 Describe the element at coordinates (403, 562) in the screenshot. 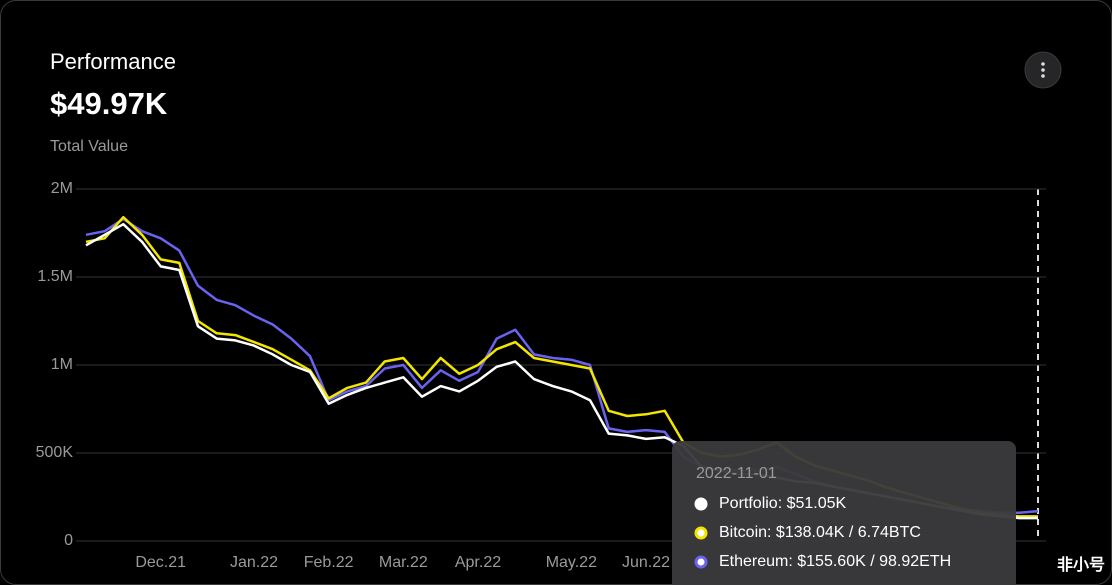

I see `x-tick-label: Mar.22` at that location.